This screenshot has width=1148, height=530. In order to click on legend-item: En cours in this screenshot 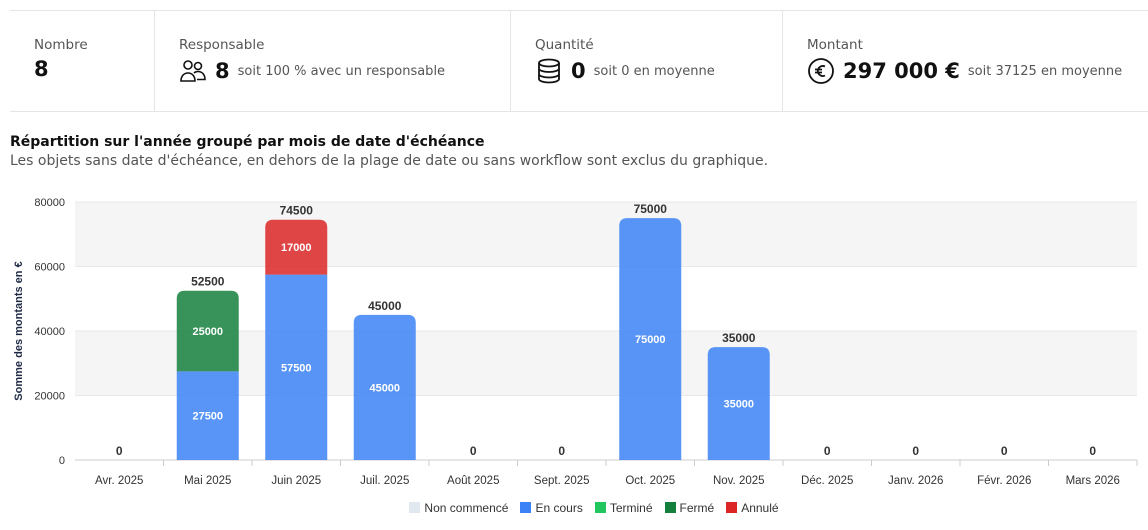, I will do `click(551, 508)`.